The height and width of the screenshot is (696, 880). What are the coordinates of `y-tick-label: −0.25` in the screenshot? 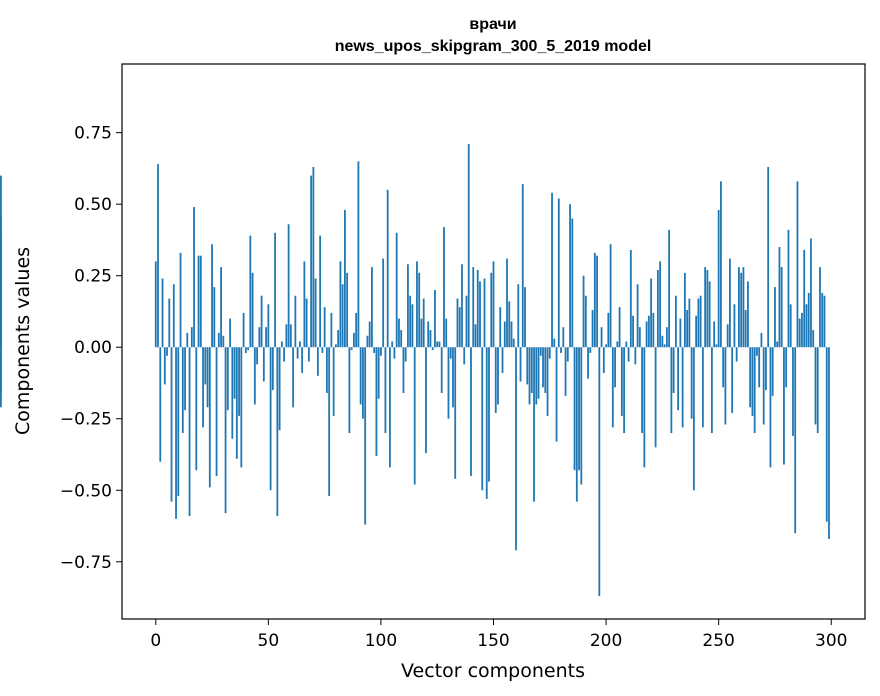 It's located at (86, 420).